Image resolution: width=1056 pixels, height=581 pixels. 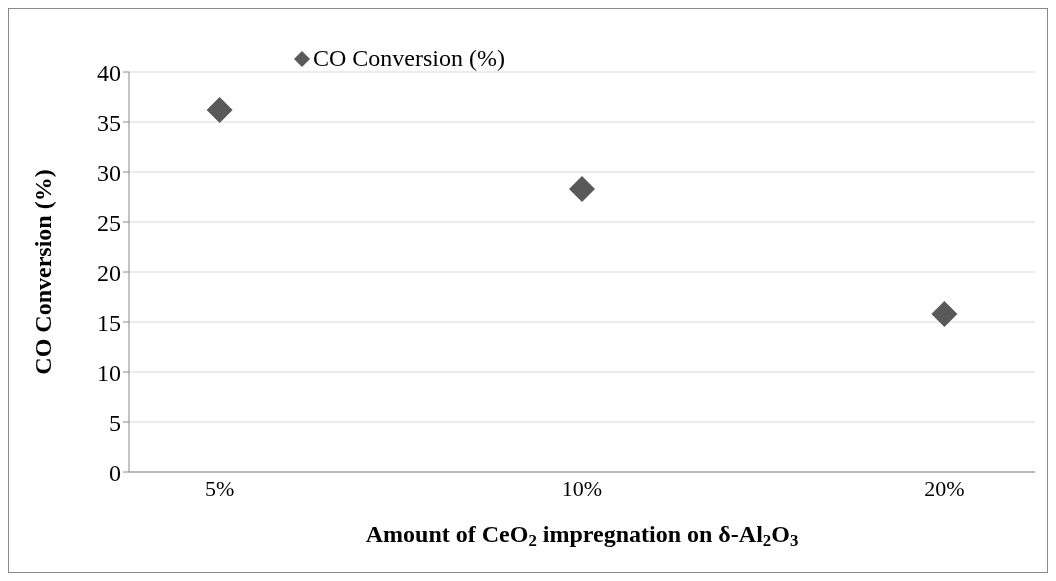 What do you see at coordinates (109, 72) in the screenshot?
I see `y-tick-label: 40` at bounding box center [109, 72].